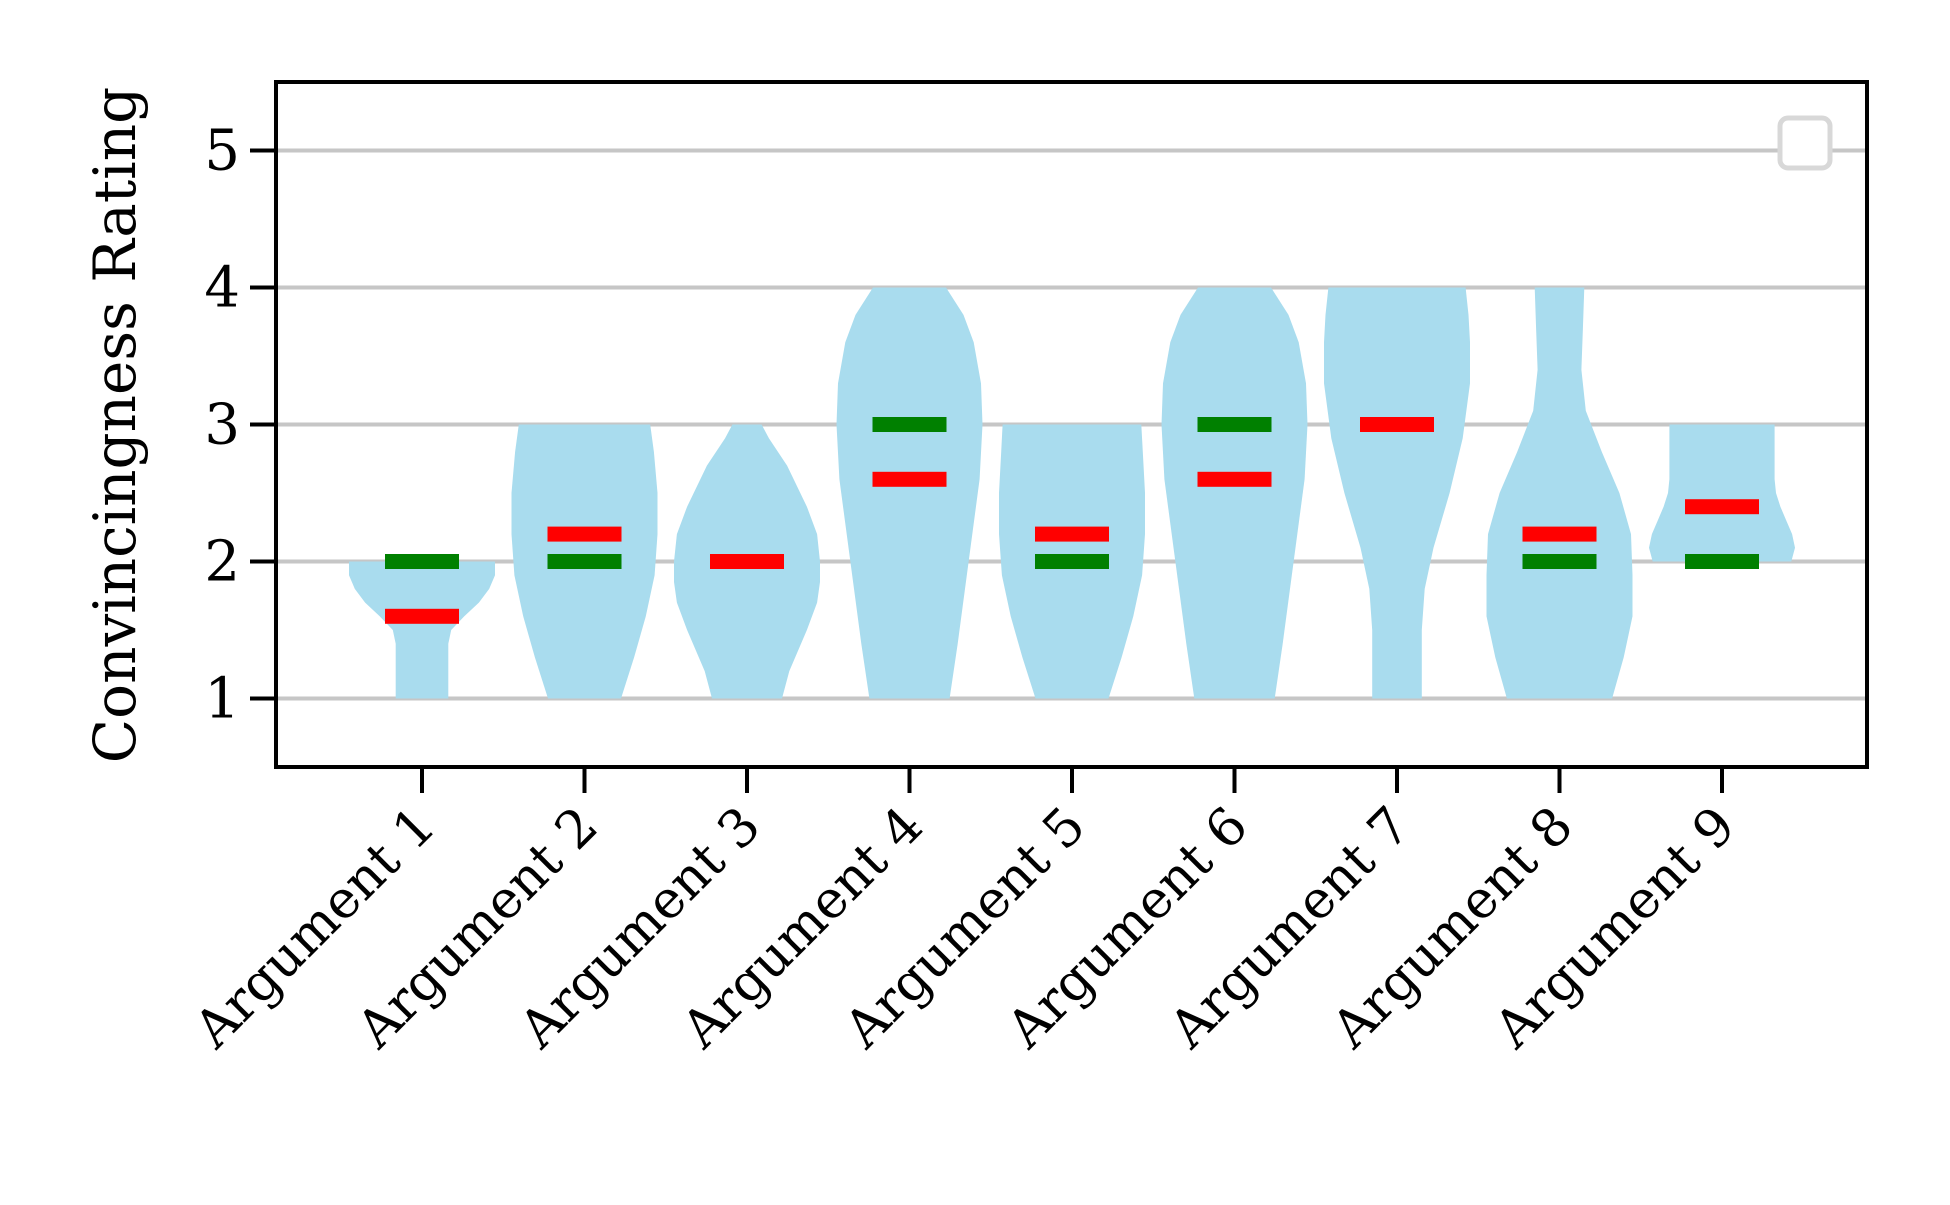  Describe the element at coordinates (222, 151) in the screenshot. I see `y-tick-label-5: 5` at that location.